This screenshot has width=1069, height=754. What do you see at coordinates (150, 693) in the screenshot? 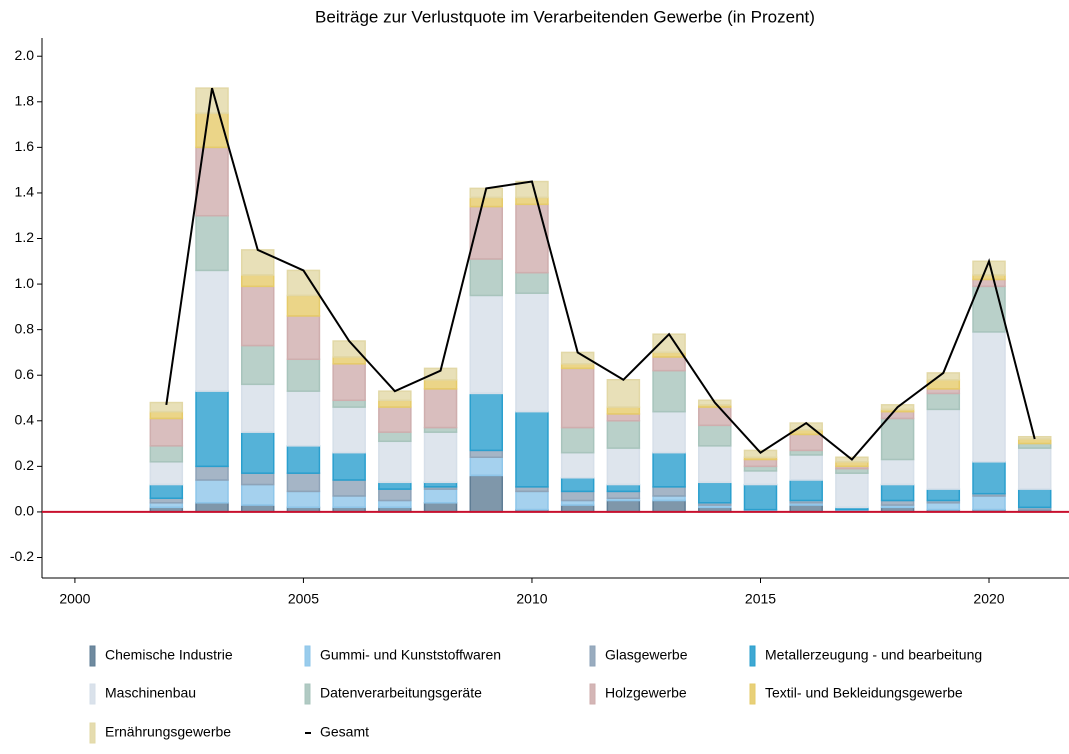
I see `legend-label: Maschinenbau` at bounding box center [150, 693].